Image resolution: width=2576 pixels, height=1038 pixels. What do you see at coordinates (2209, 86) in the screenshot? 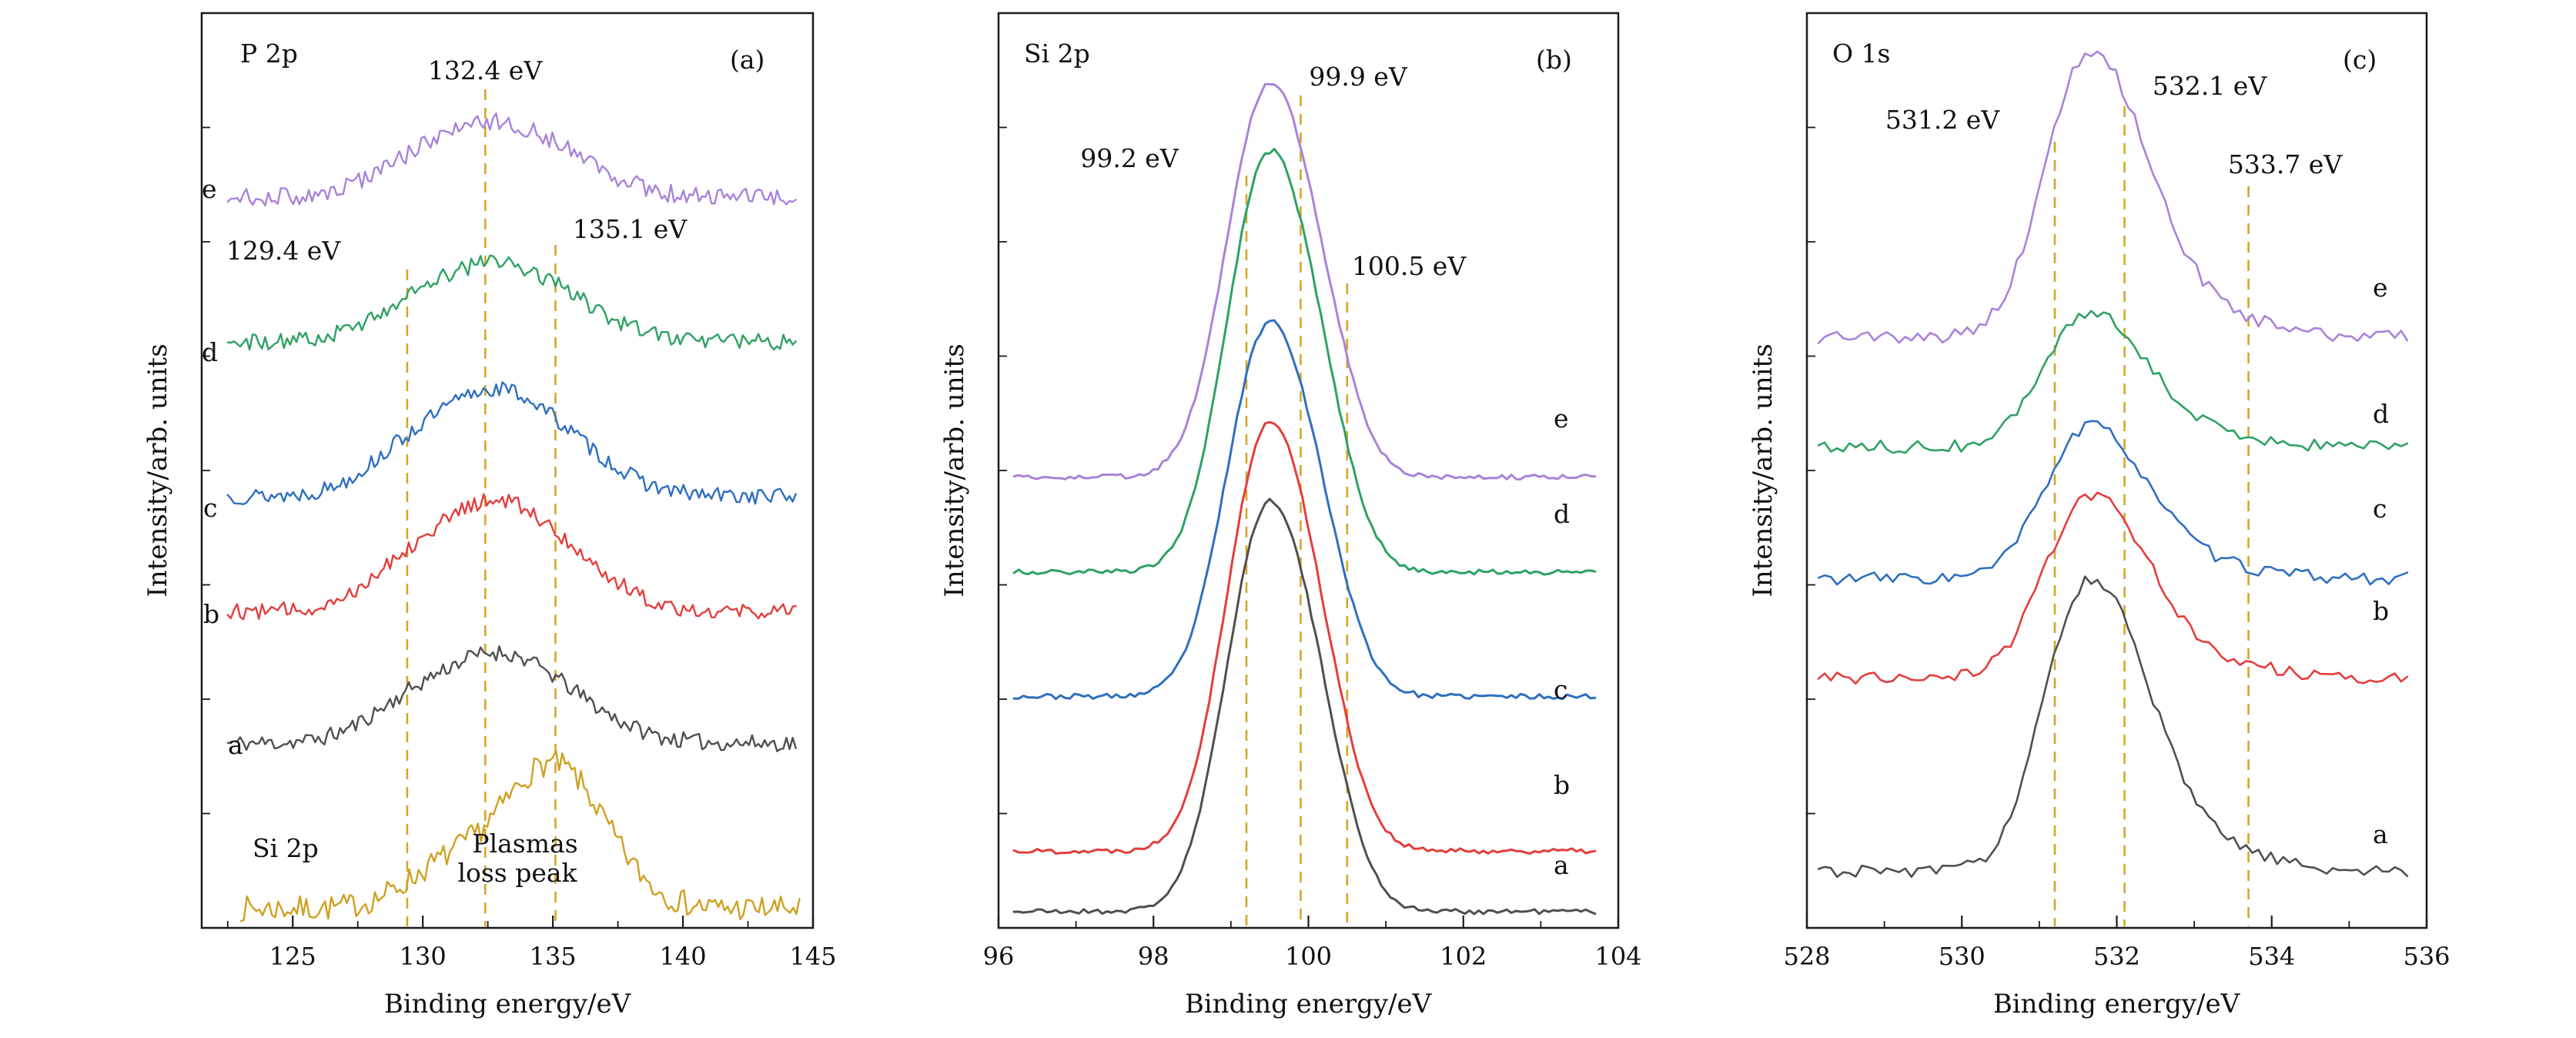
I see `guide-label-532-1: 532.1 eV` at bounding box center [2209, 86].